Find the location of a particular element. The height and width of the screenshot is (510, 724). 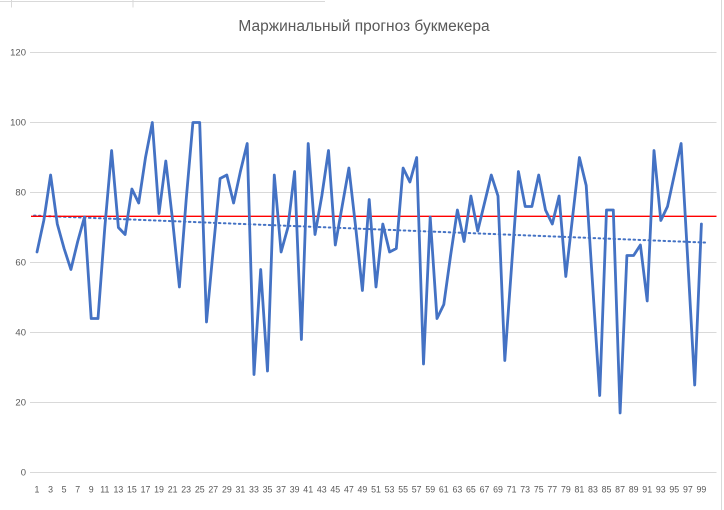

y-axis-labels: 0 20 40 60 80 100 120 is located at coordinates (18, 263).